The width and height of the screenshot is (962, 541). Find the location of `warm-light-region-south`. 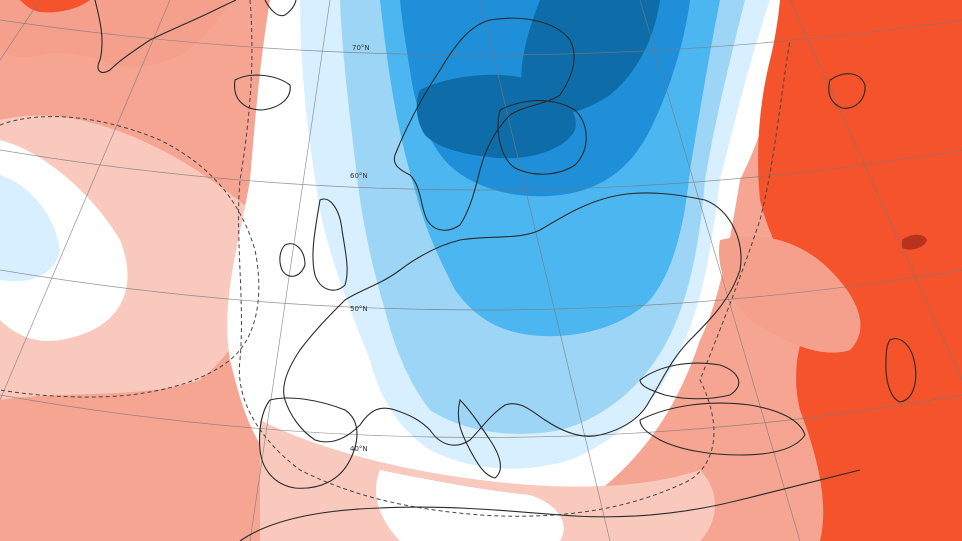

warm-light-region-south is located at coordinates (487, 480).